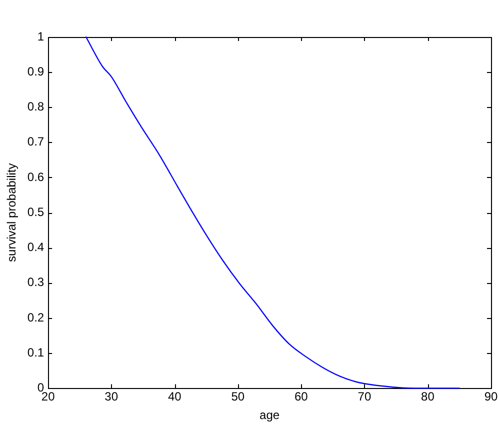 Image resolution: width=500 pixels, height=442 pixels. Describe the element at coordinates (35, 177) in the screenshot. I see `y-tick-label: 0.6` at that location.